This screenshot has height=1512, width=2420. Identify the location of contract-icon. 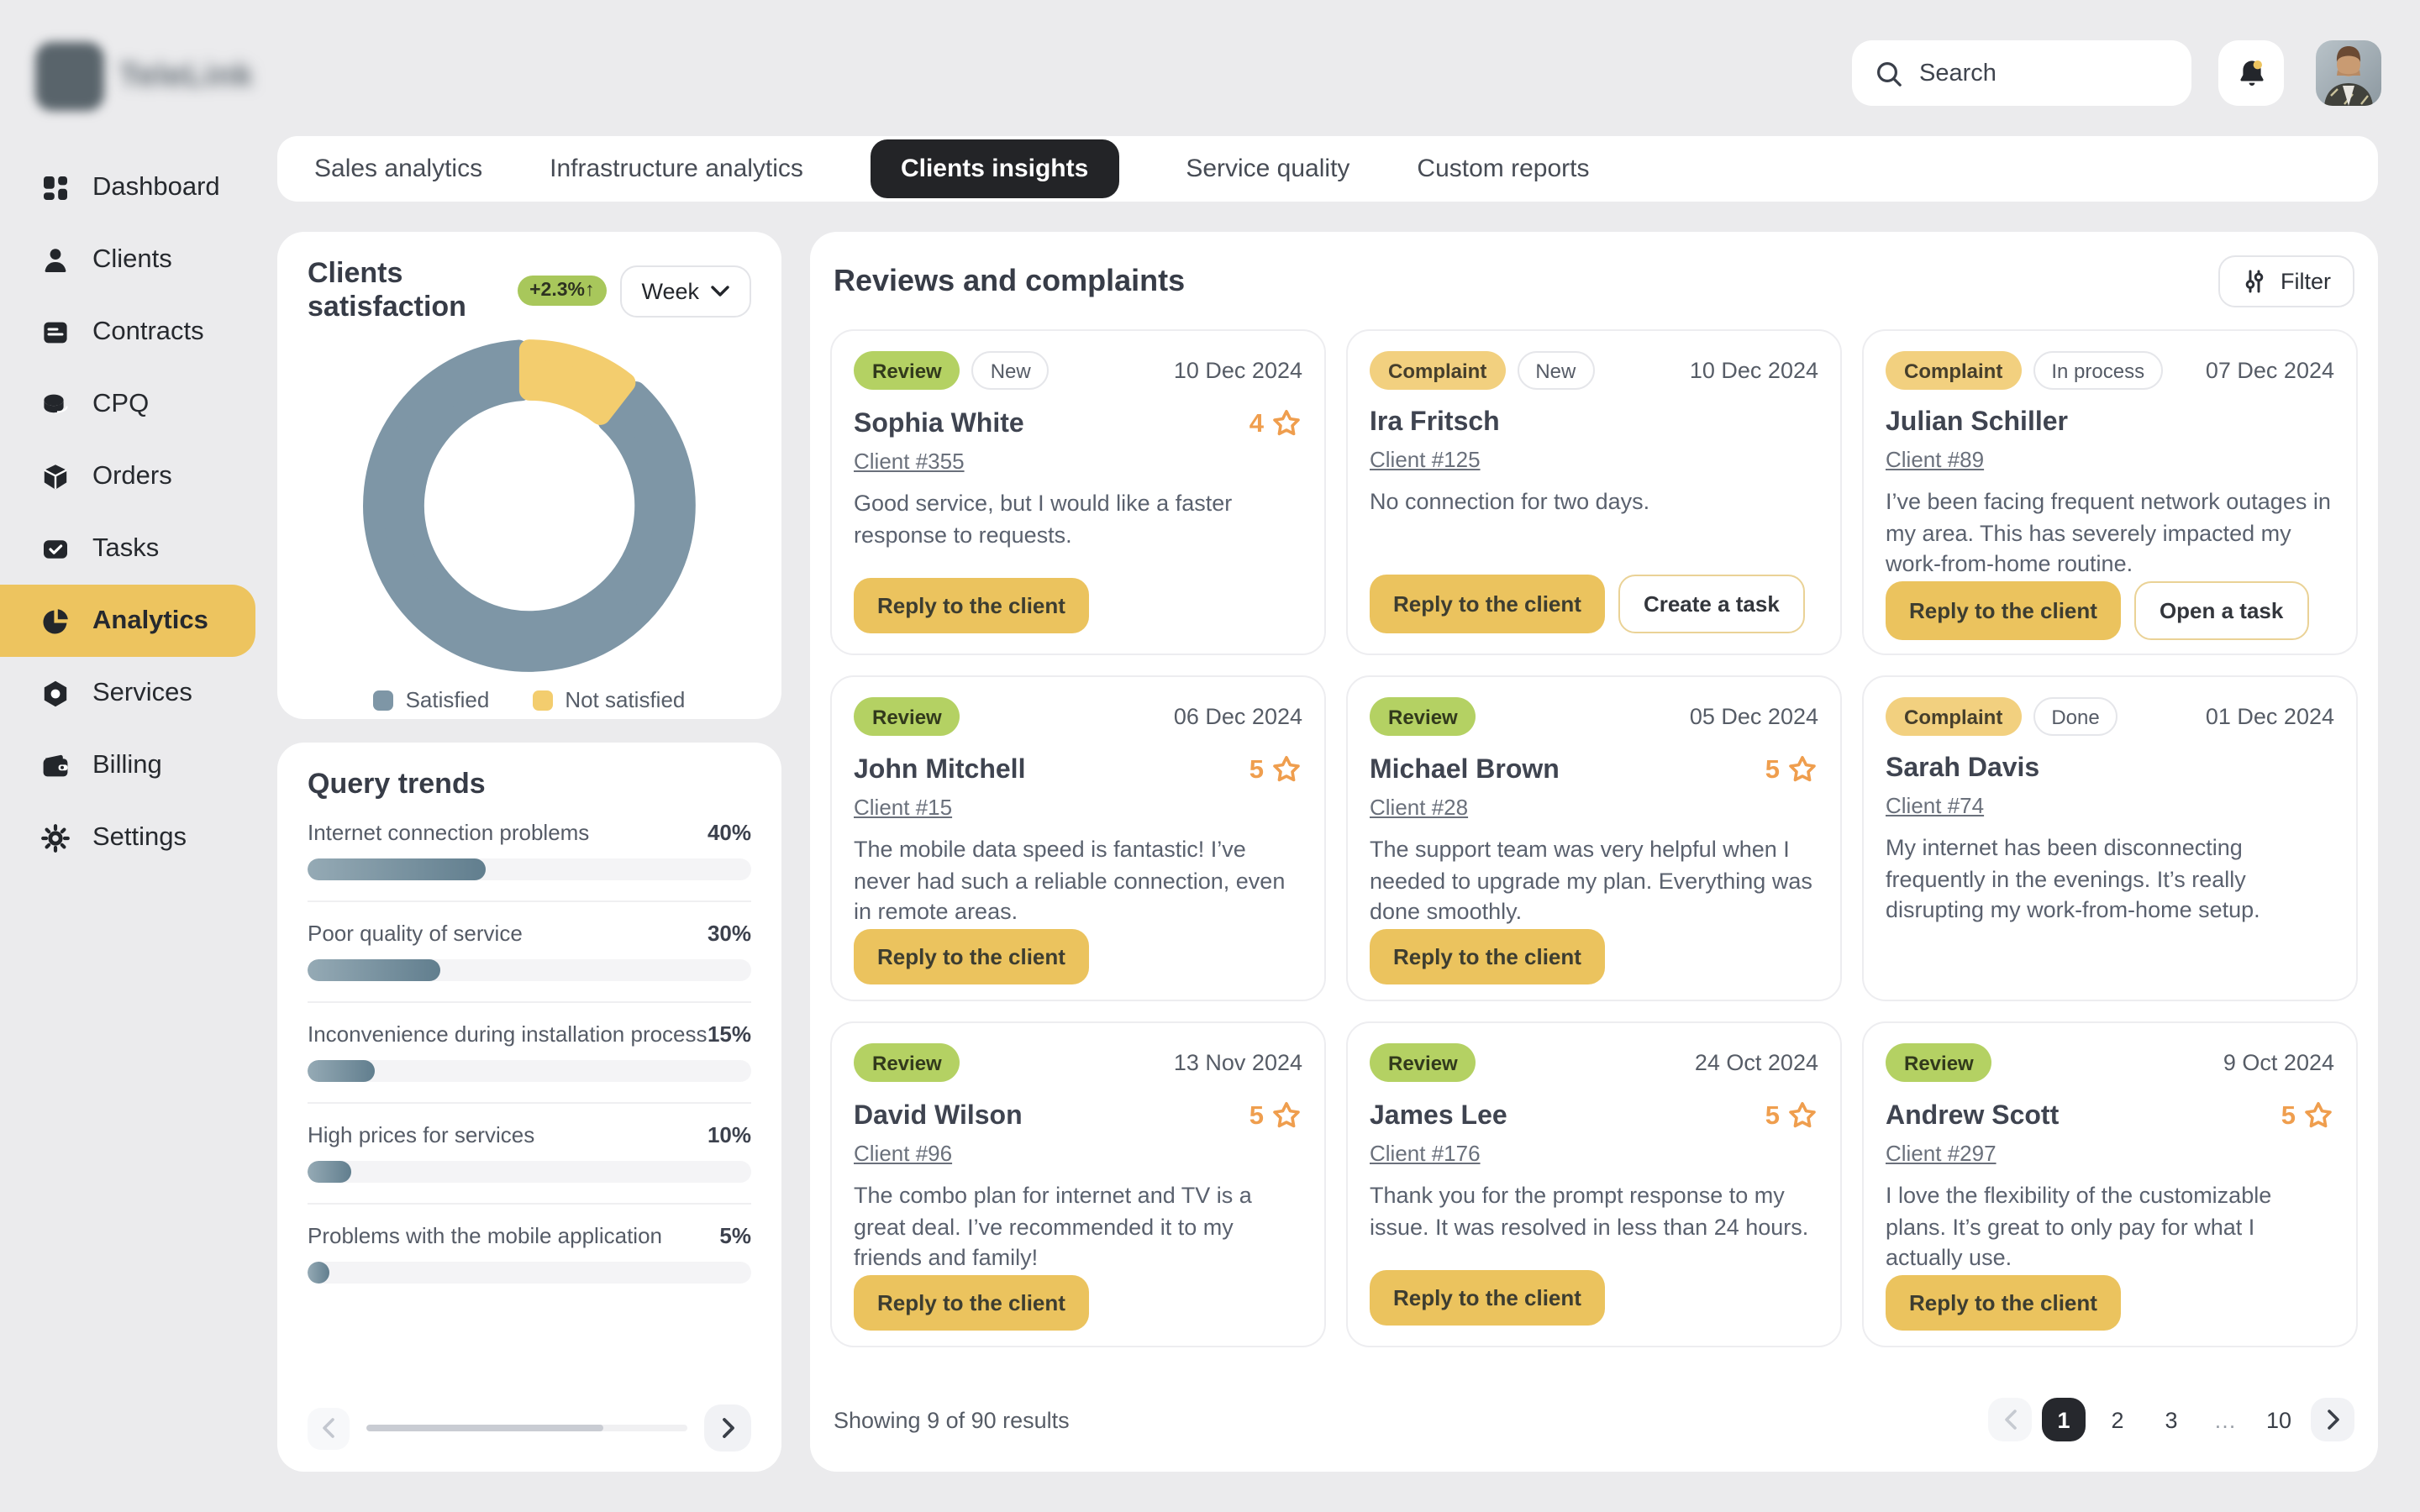
(55, 332).